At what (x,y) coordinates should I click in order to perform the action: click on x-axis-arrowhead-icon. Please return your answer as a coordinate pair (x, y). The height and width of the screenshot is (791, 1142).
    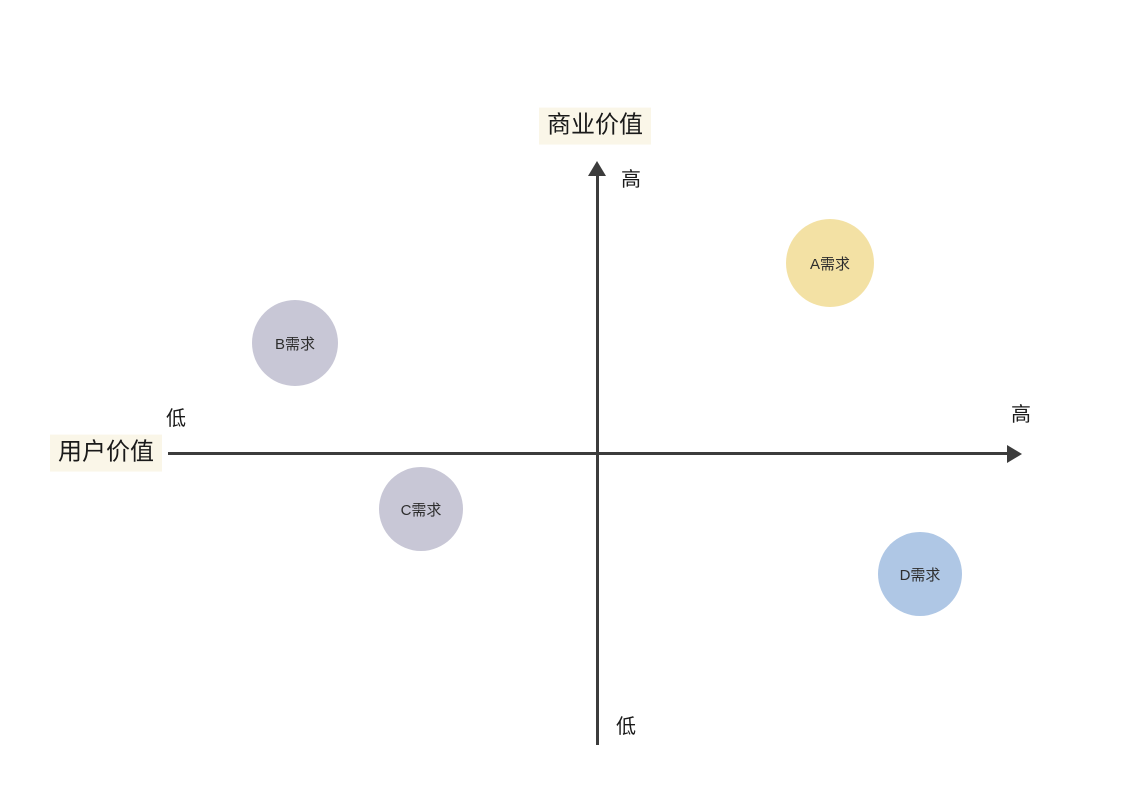
    Looking at the image, I should click on (1014, 453).